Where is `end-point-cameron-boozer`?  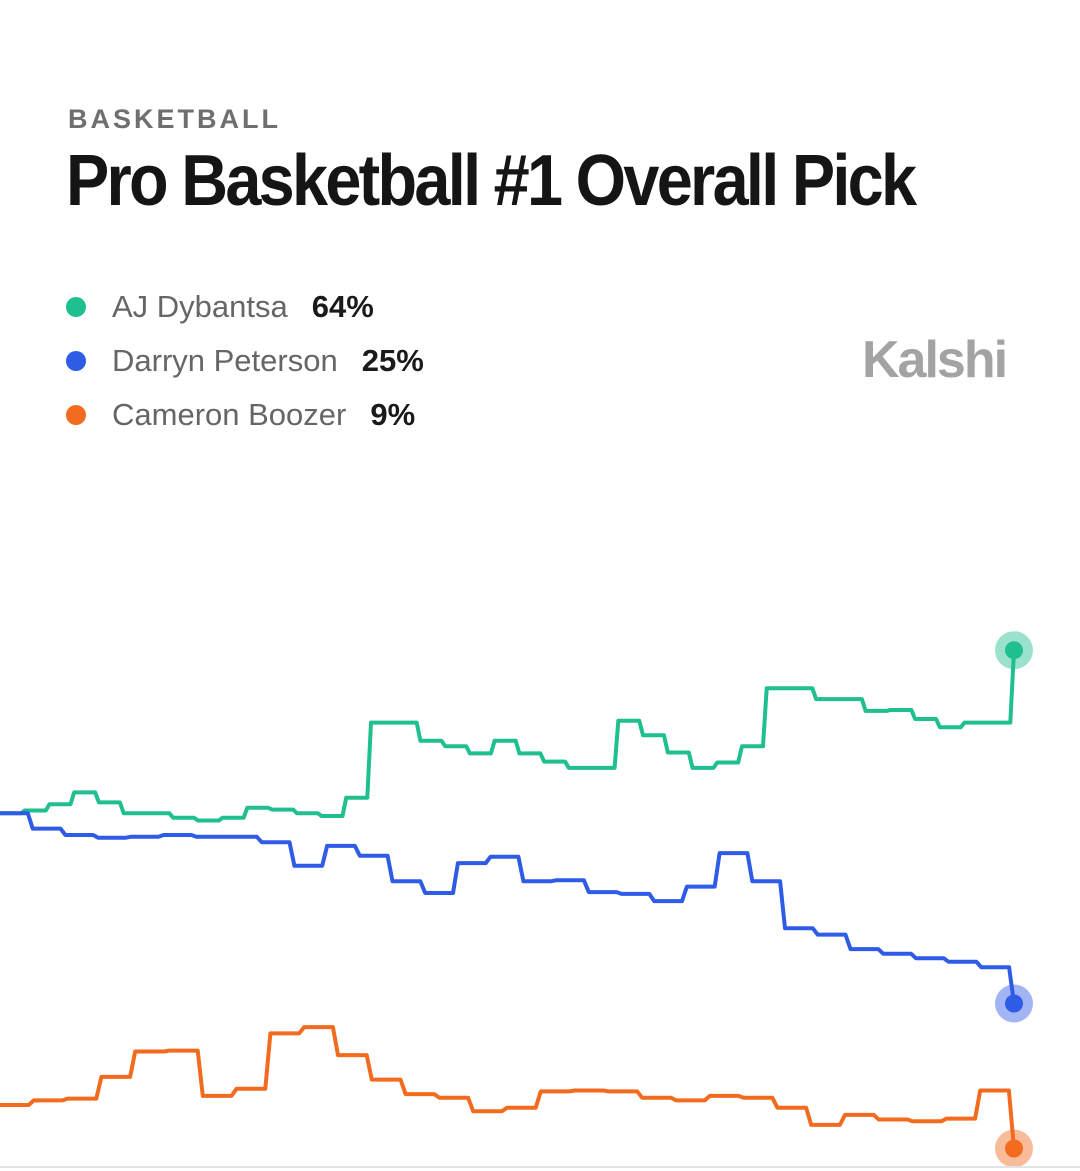 end-point-cameron-boozer is located at coordinates (1014, 1148).